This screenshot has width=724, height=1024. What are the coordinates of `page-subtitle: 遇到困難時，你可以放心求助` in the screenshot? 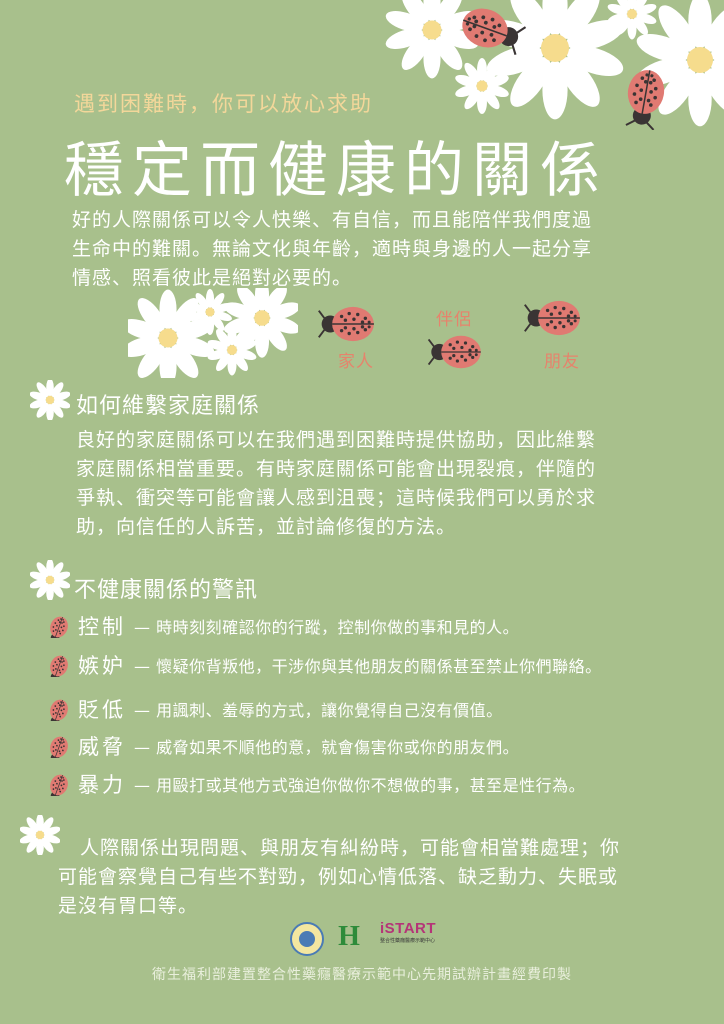 It's located at (223, 104).